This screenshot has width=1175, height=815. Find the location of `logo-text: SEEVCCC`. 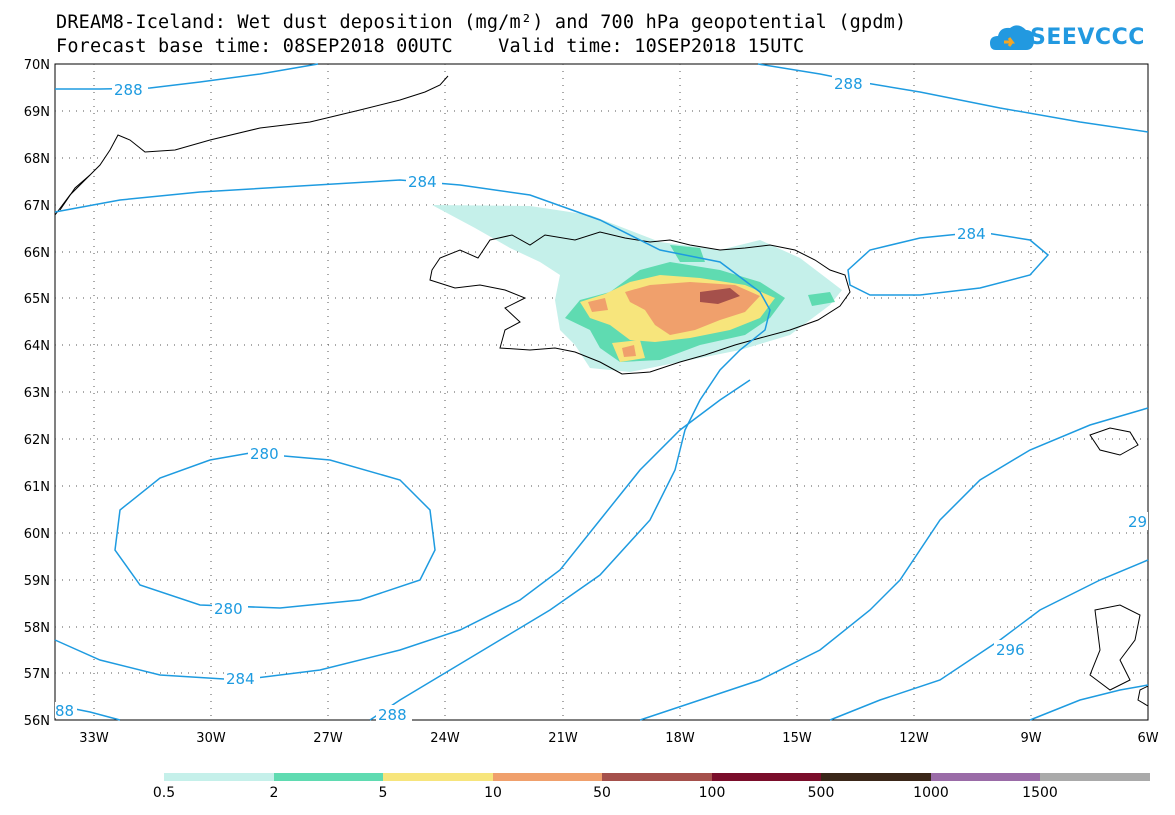

logo-text: SEEVCCC is located at coordinates (1087, 37).